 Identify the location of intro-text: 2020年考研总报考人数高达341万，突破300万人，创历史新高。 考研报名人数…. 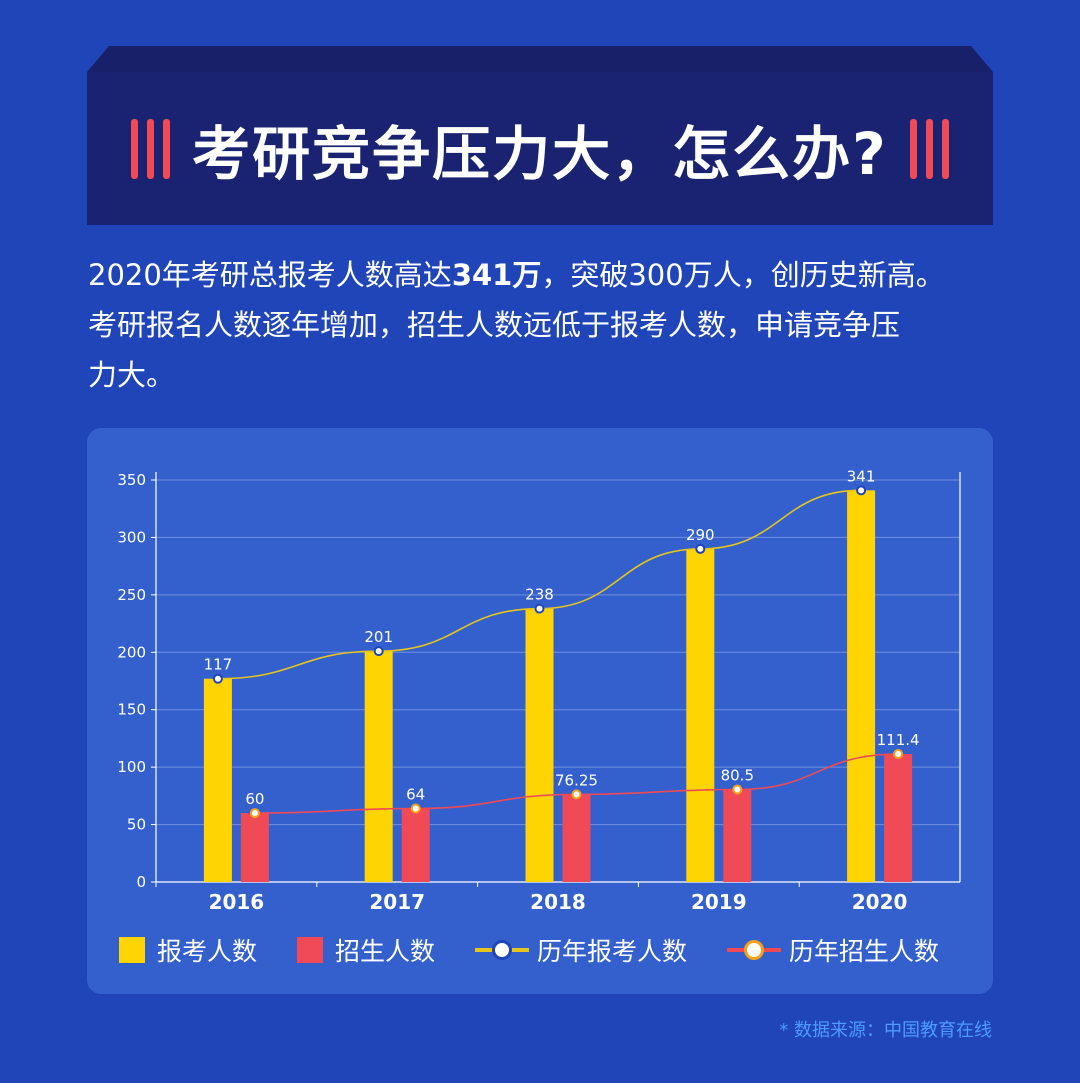
(538, 325).